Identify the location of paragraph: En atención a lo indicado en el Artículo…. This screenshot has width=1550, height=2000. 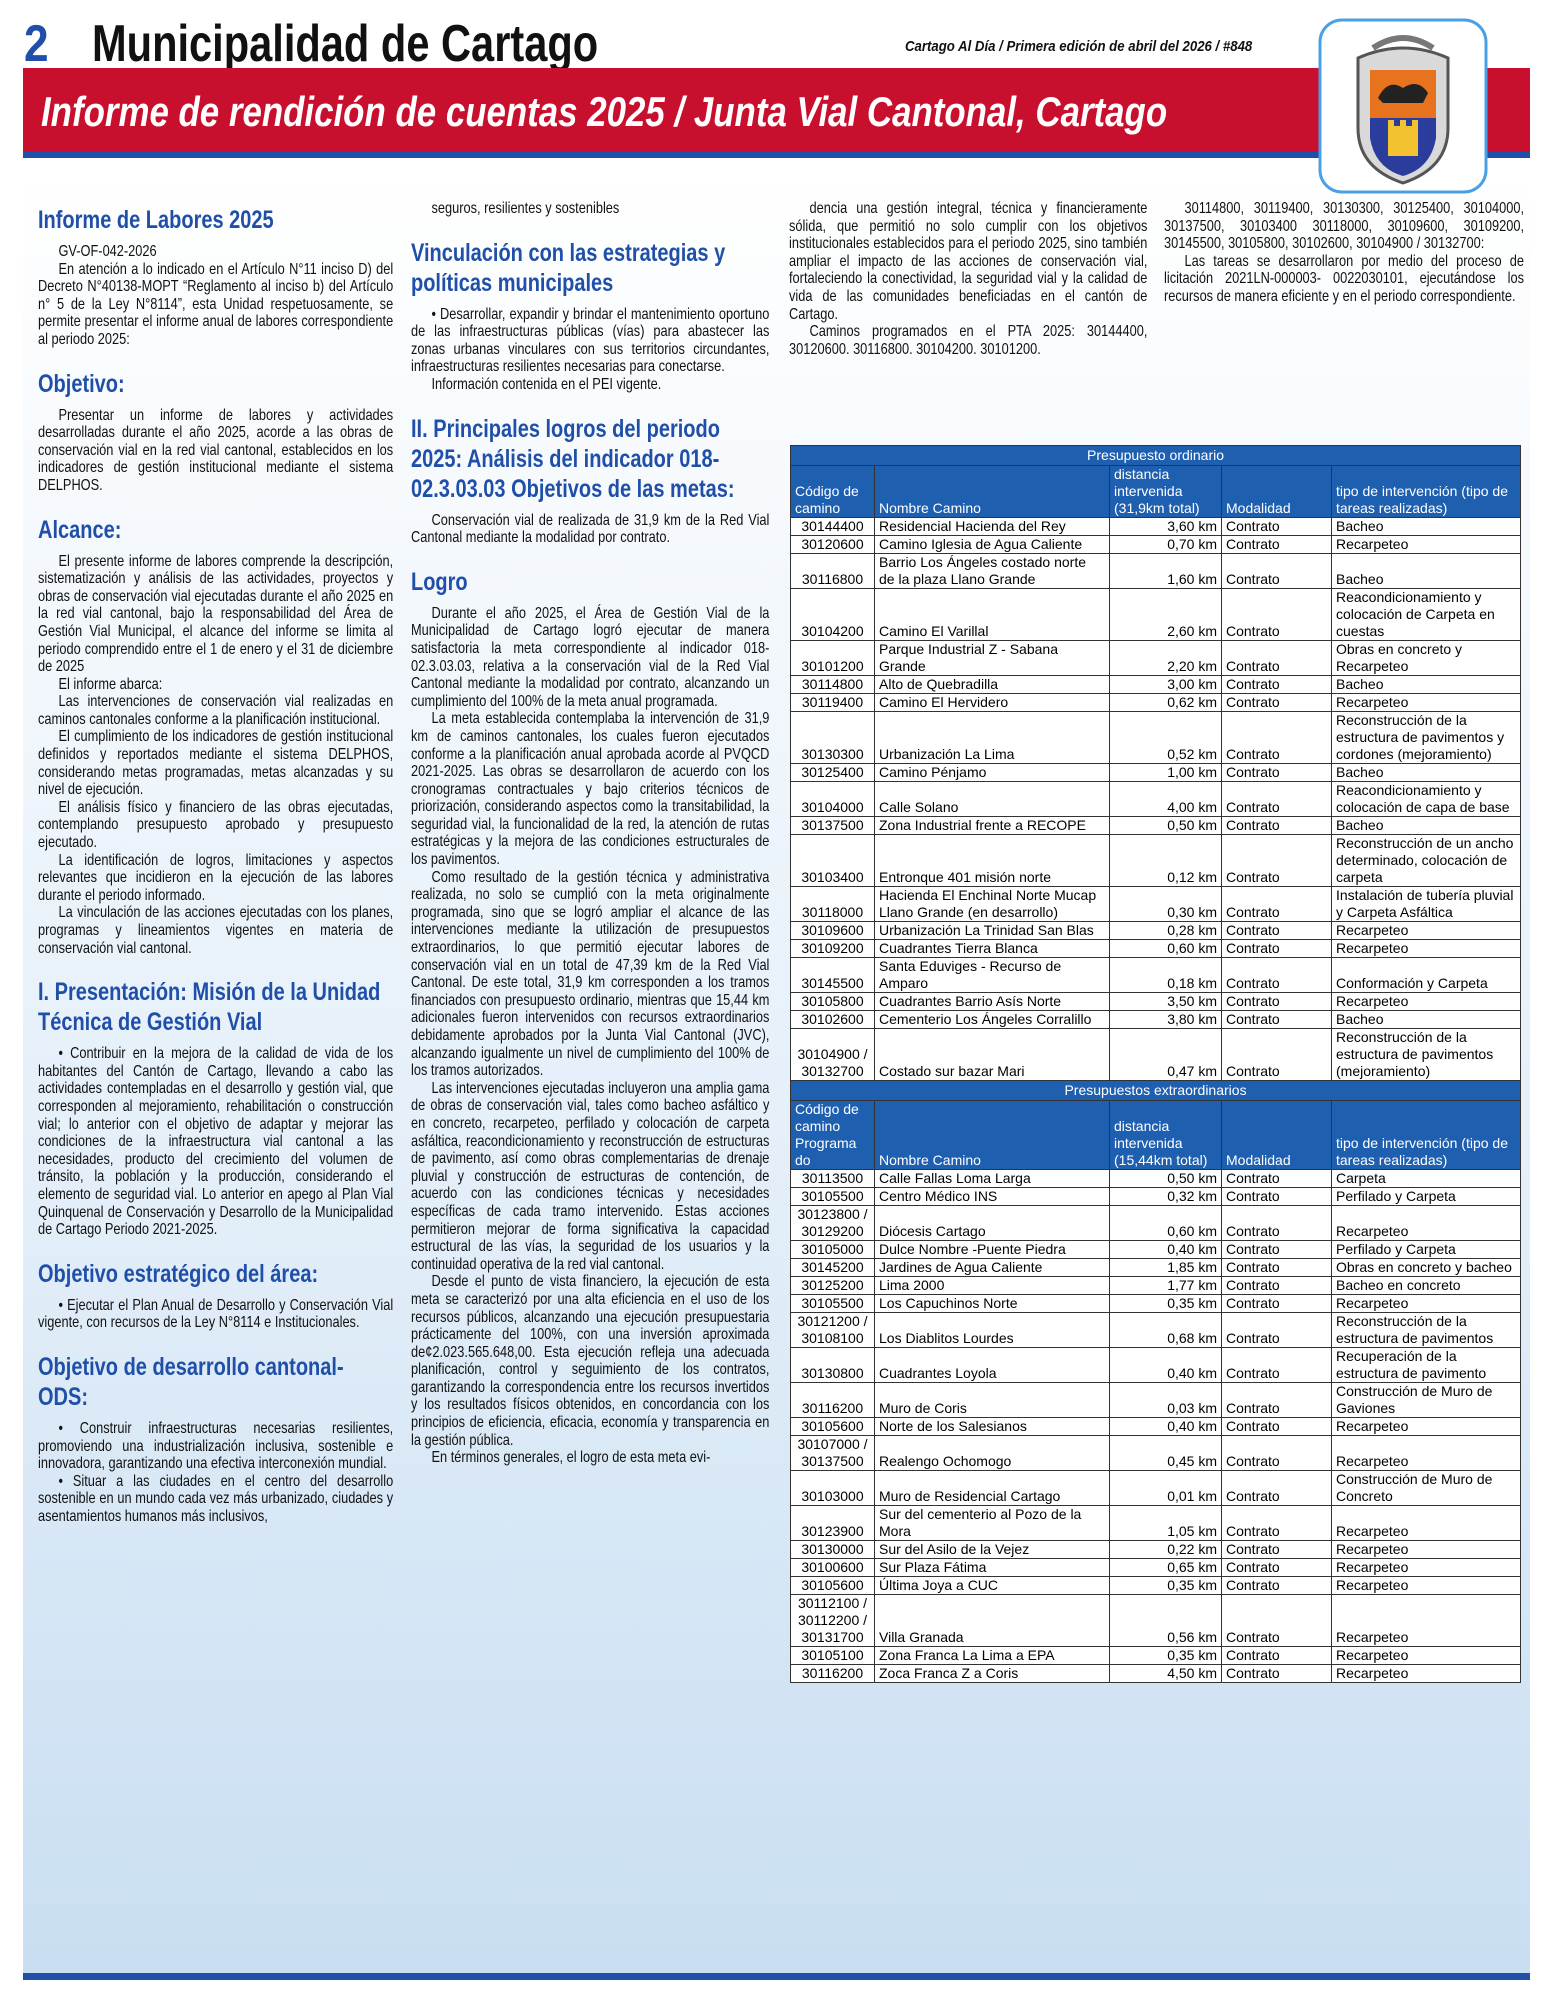
(216, 304).